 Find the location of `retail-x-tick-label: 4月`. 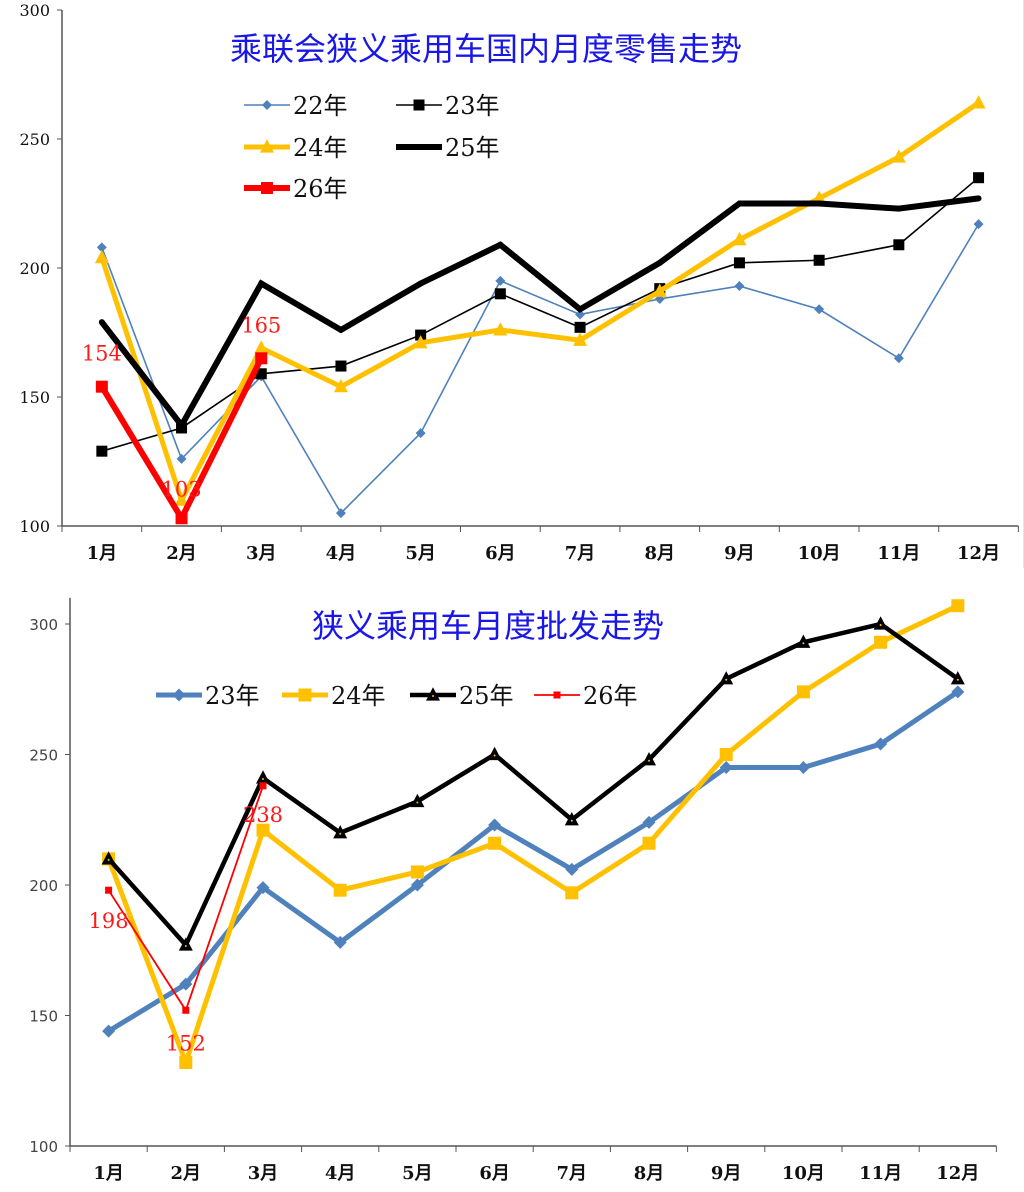

retail-x-tick-label: 4月 is located at coordinates (341, 553).